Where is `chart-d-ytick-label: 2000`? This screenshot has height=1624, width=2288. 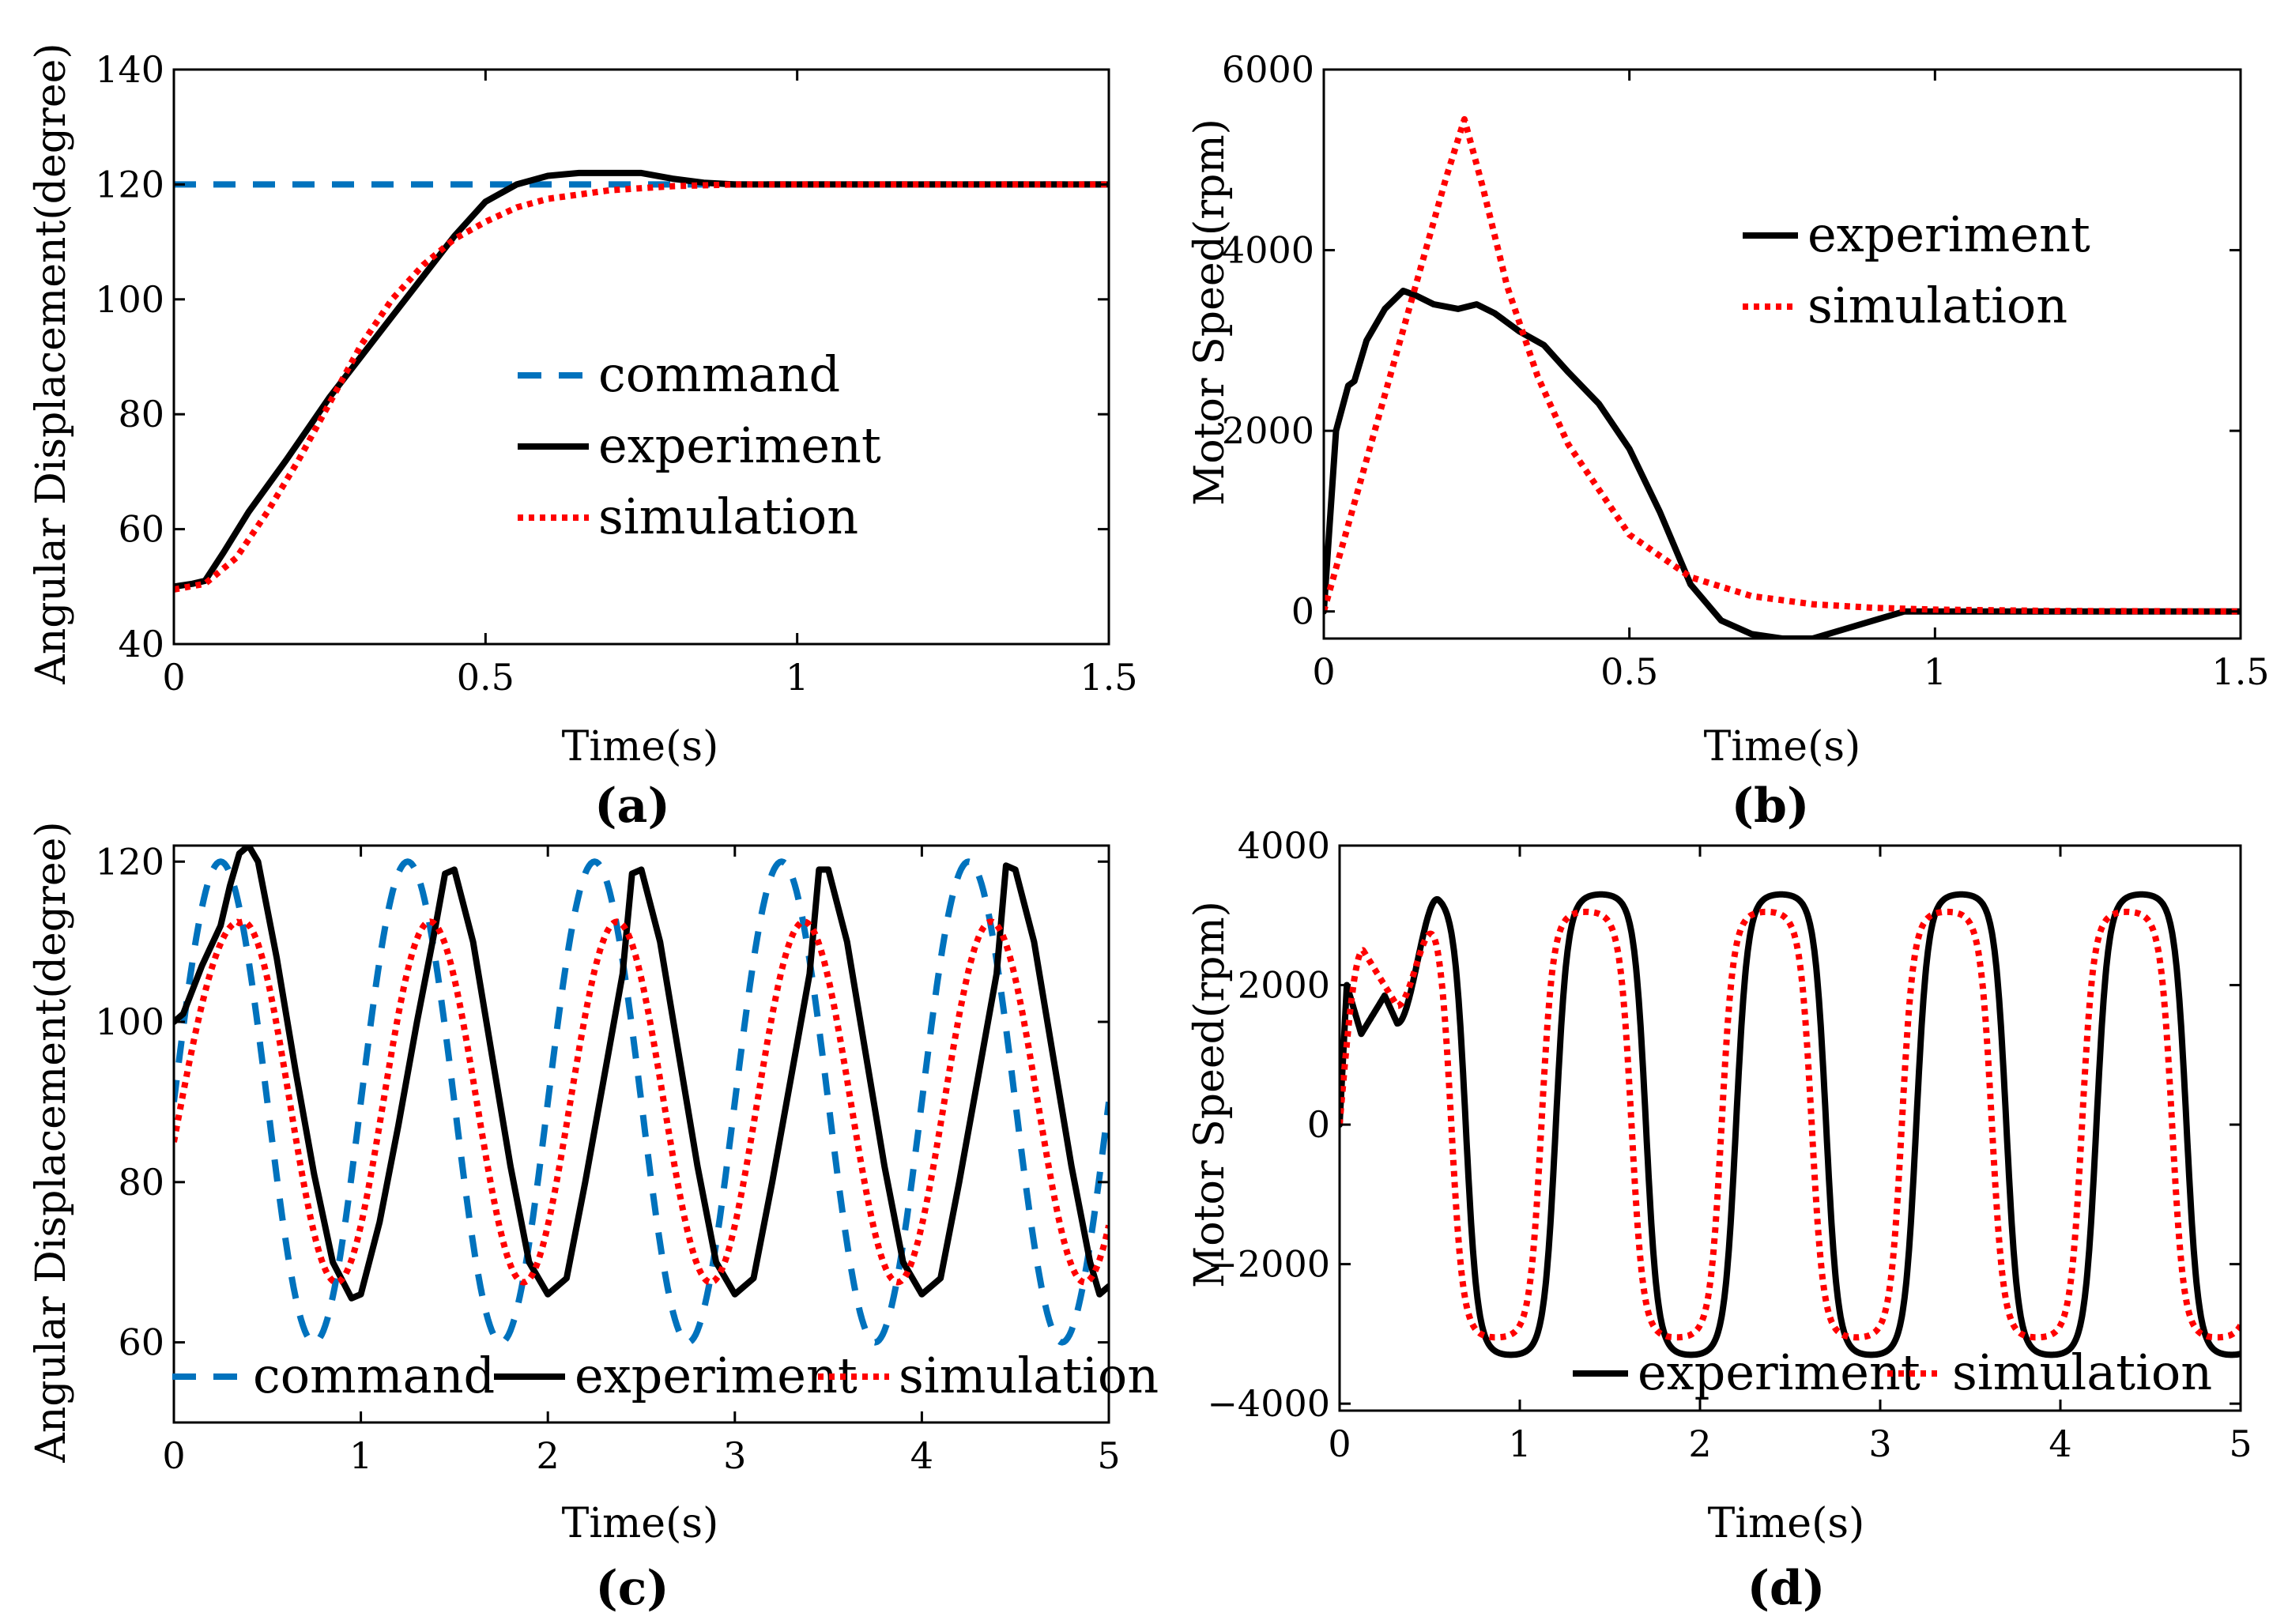
chart-d-ytick-label: 2000 is located at coordinates (1284, 986).